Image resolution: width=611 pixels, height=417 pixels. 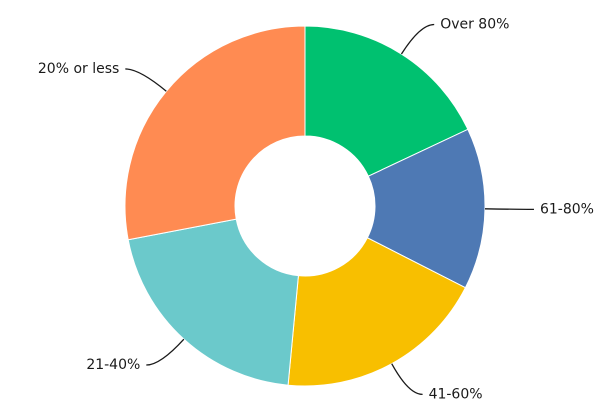 What do you see at coordinates (113, 365) in the screenshot?
I see `slice-label: 21-40%` at bounding box center [113, 365].